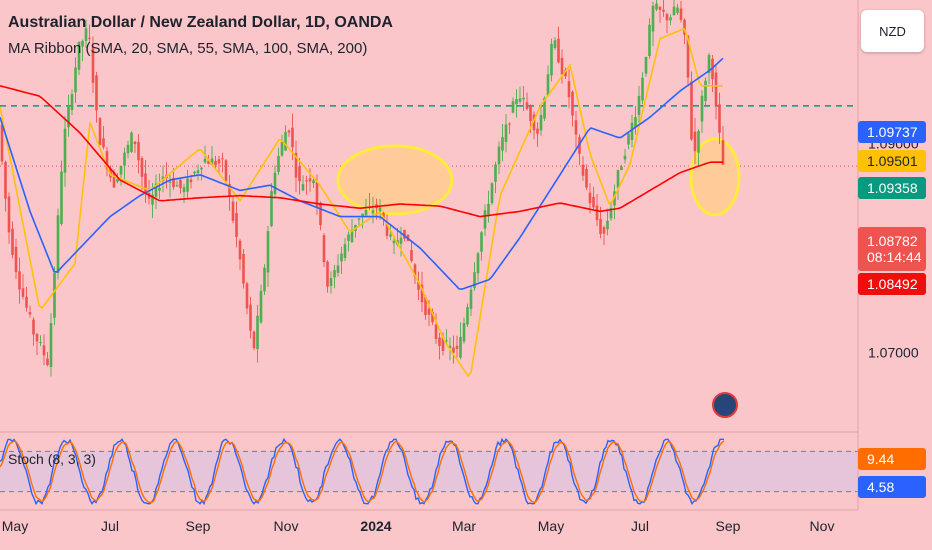 The image size is (932, 550). I want to click on time-tick-label: Nov, so click(286, 526).